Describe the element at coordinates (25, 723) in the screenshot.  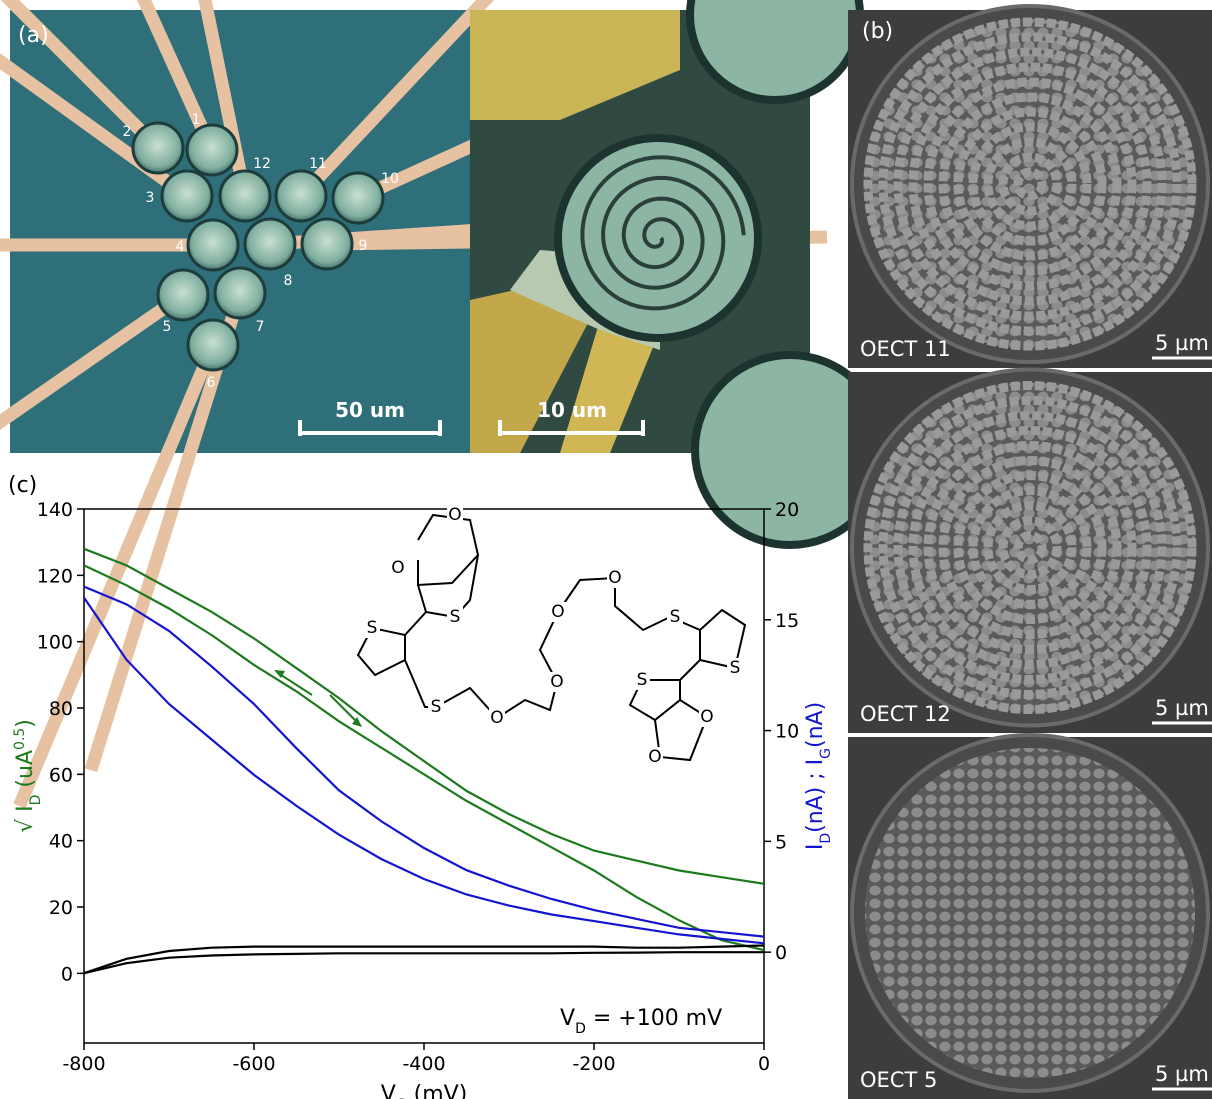
I see `y-axis-label-part: )` at that location.